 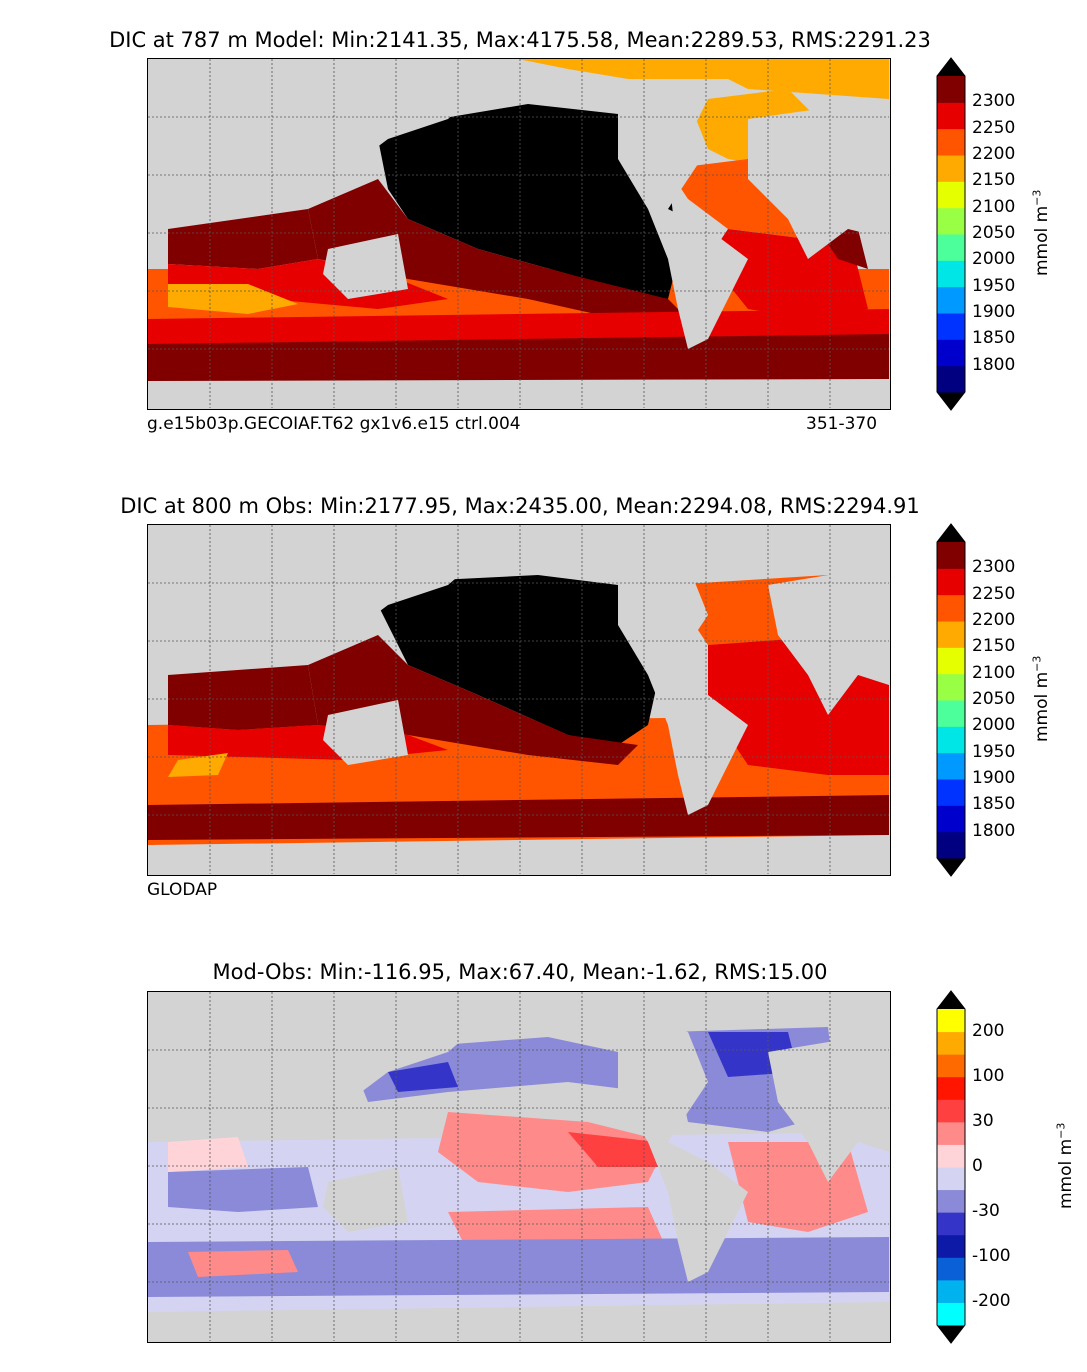 I want to click on colorbar-tick-label: 0, so click(x=977, y=1166).